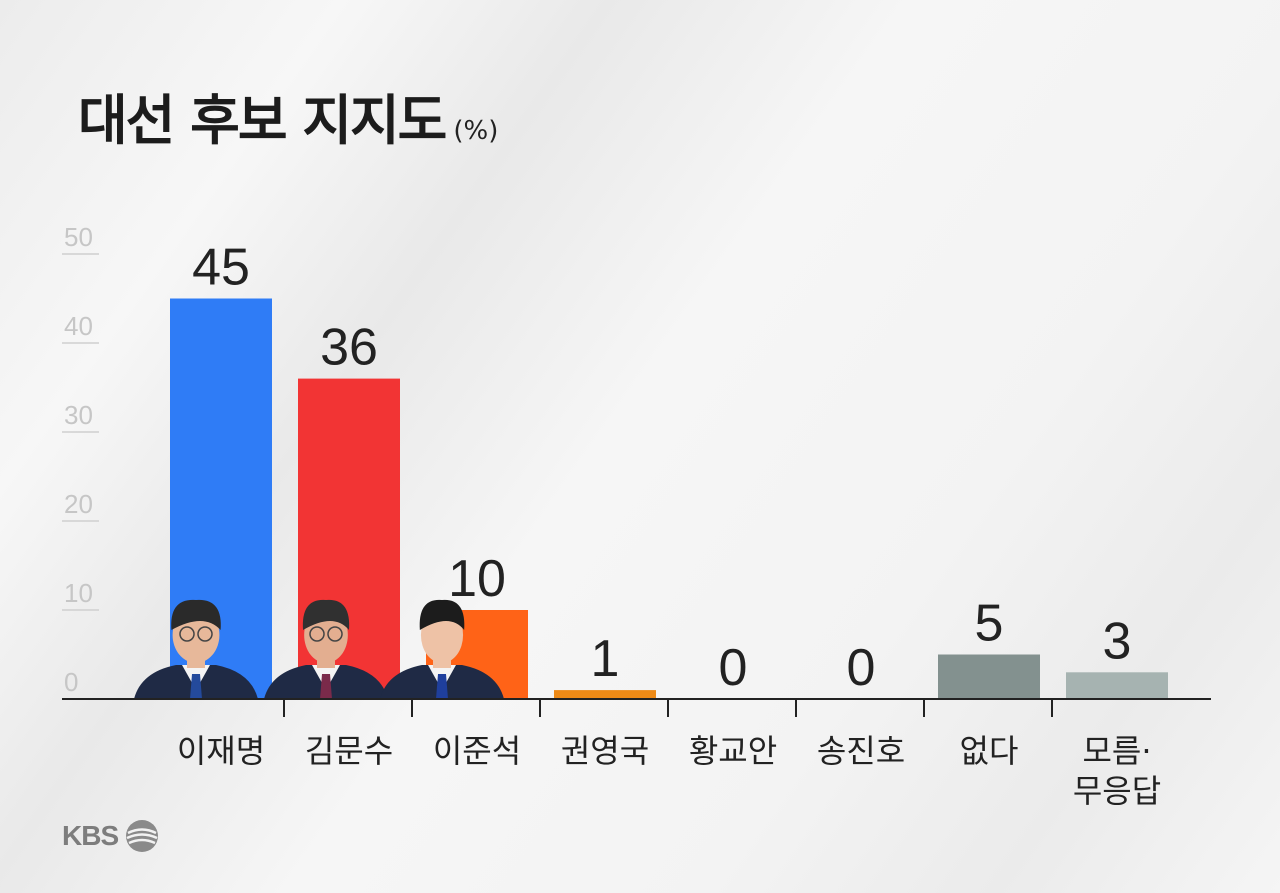  What do you see at coordinates (989, 624) in the screenshot?
I see `value-label: 5` at bounding box center [989, 624].